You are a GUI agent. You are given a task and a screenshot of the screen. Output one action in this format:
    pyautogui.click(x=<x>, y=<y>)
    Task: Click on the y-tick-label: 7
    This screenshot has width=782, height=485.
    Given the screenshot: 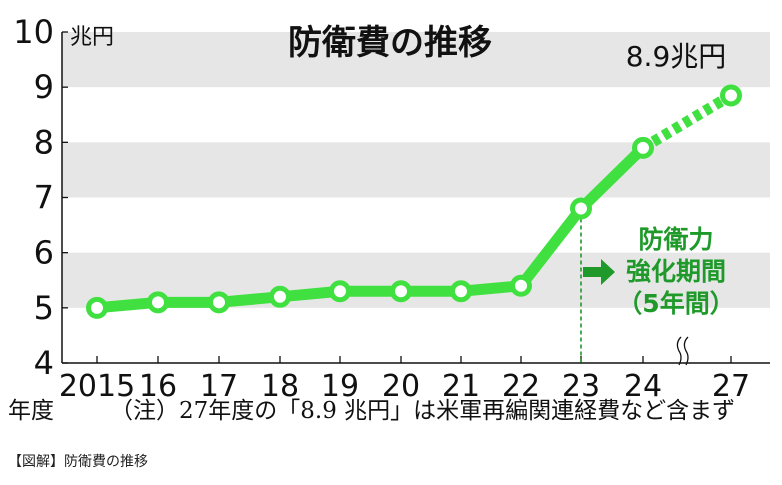 What is the action you would take?
    pyautogui.click(x=44, y=198)
    